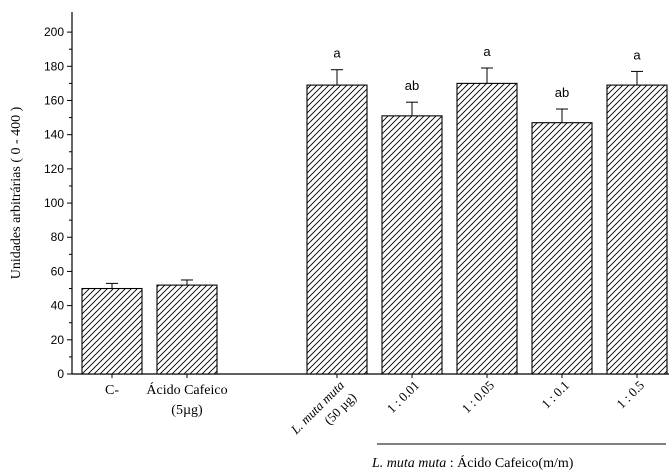 The width and height of the screenshot is (669, 471). I want to click on x-tick-label-rotated: 1 : 0.5, so click(630, 395).